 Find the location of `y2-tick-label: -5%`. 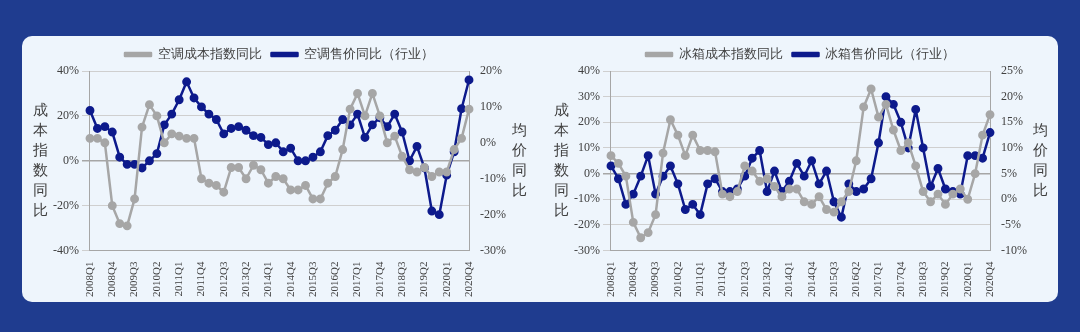

y2-tick-label: -5% is located at coordinates (1011, 224).